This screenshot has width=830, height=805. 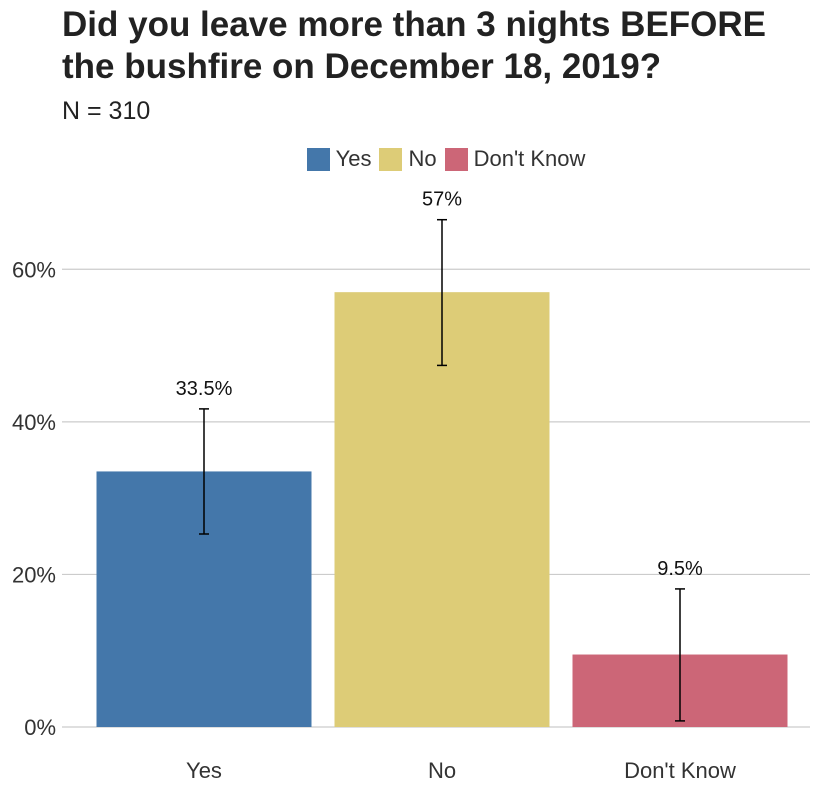 What do you see at coordinates (680, 770) in the screenshot?
I see `x-tick-label: Don't Know` at bounding box center [680, 770].